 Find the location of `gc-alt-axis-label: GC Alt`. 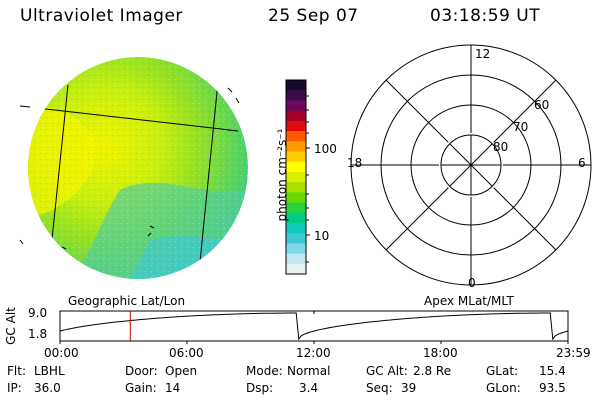

gc-alt-axis-label: GC Alt is located at coordinates (11, 326).